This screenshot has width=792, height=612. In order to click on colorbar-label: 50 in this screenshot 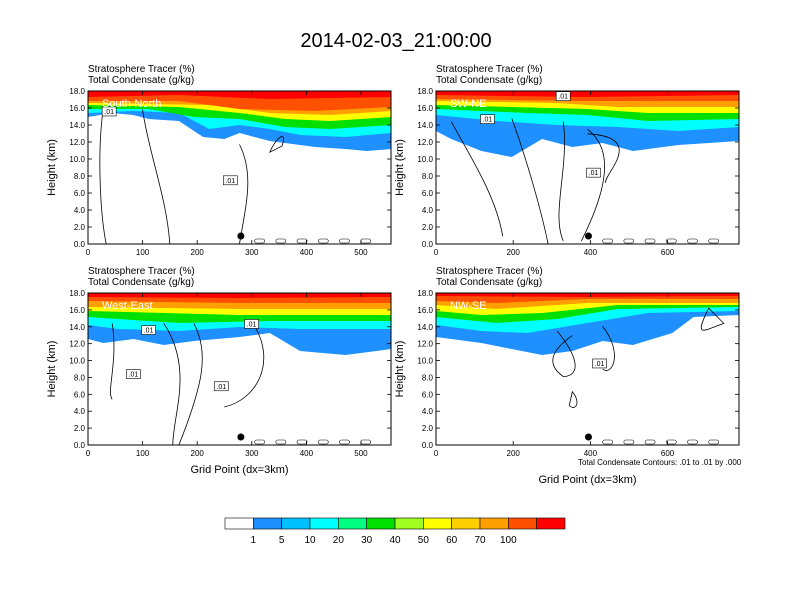, I will do `click(424, 540)`.